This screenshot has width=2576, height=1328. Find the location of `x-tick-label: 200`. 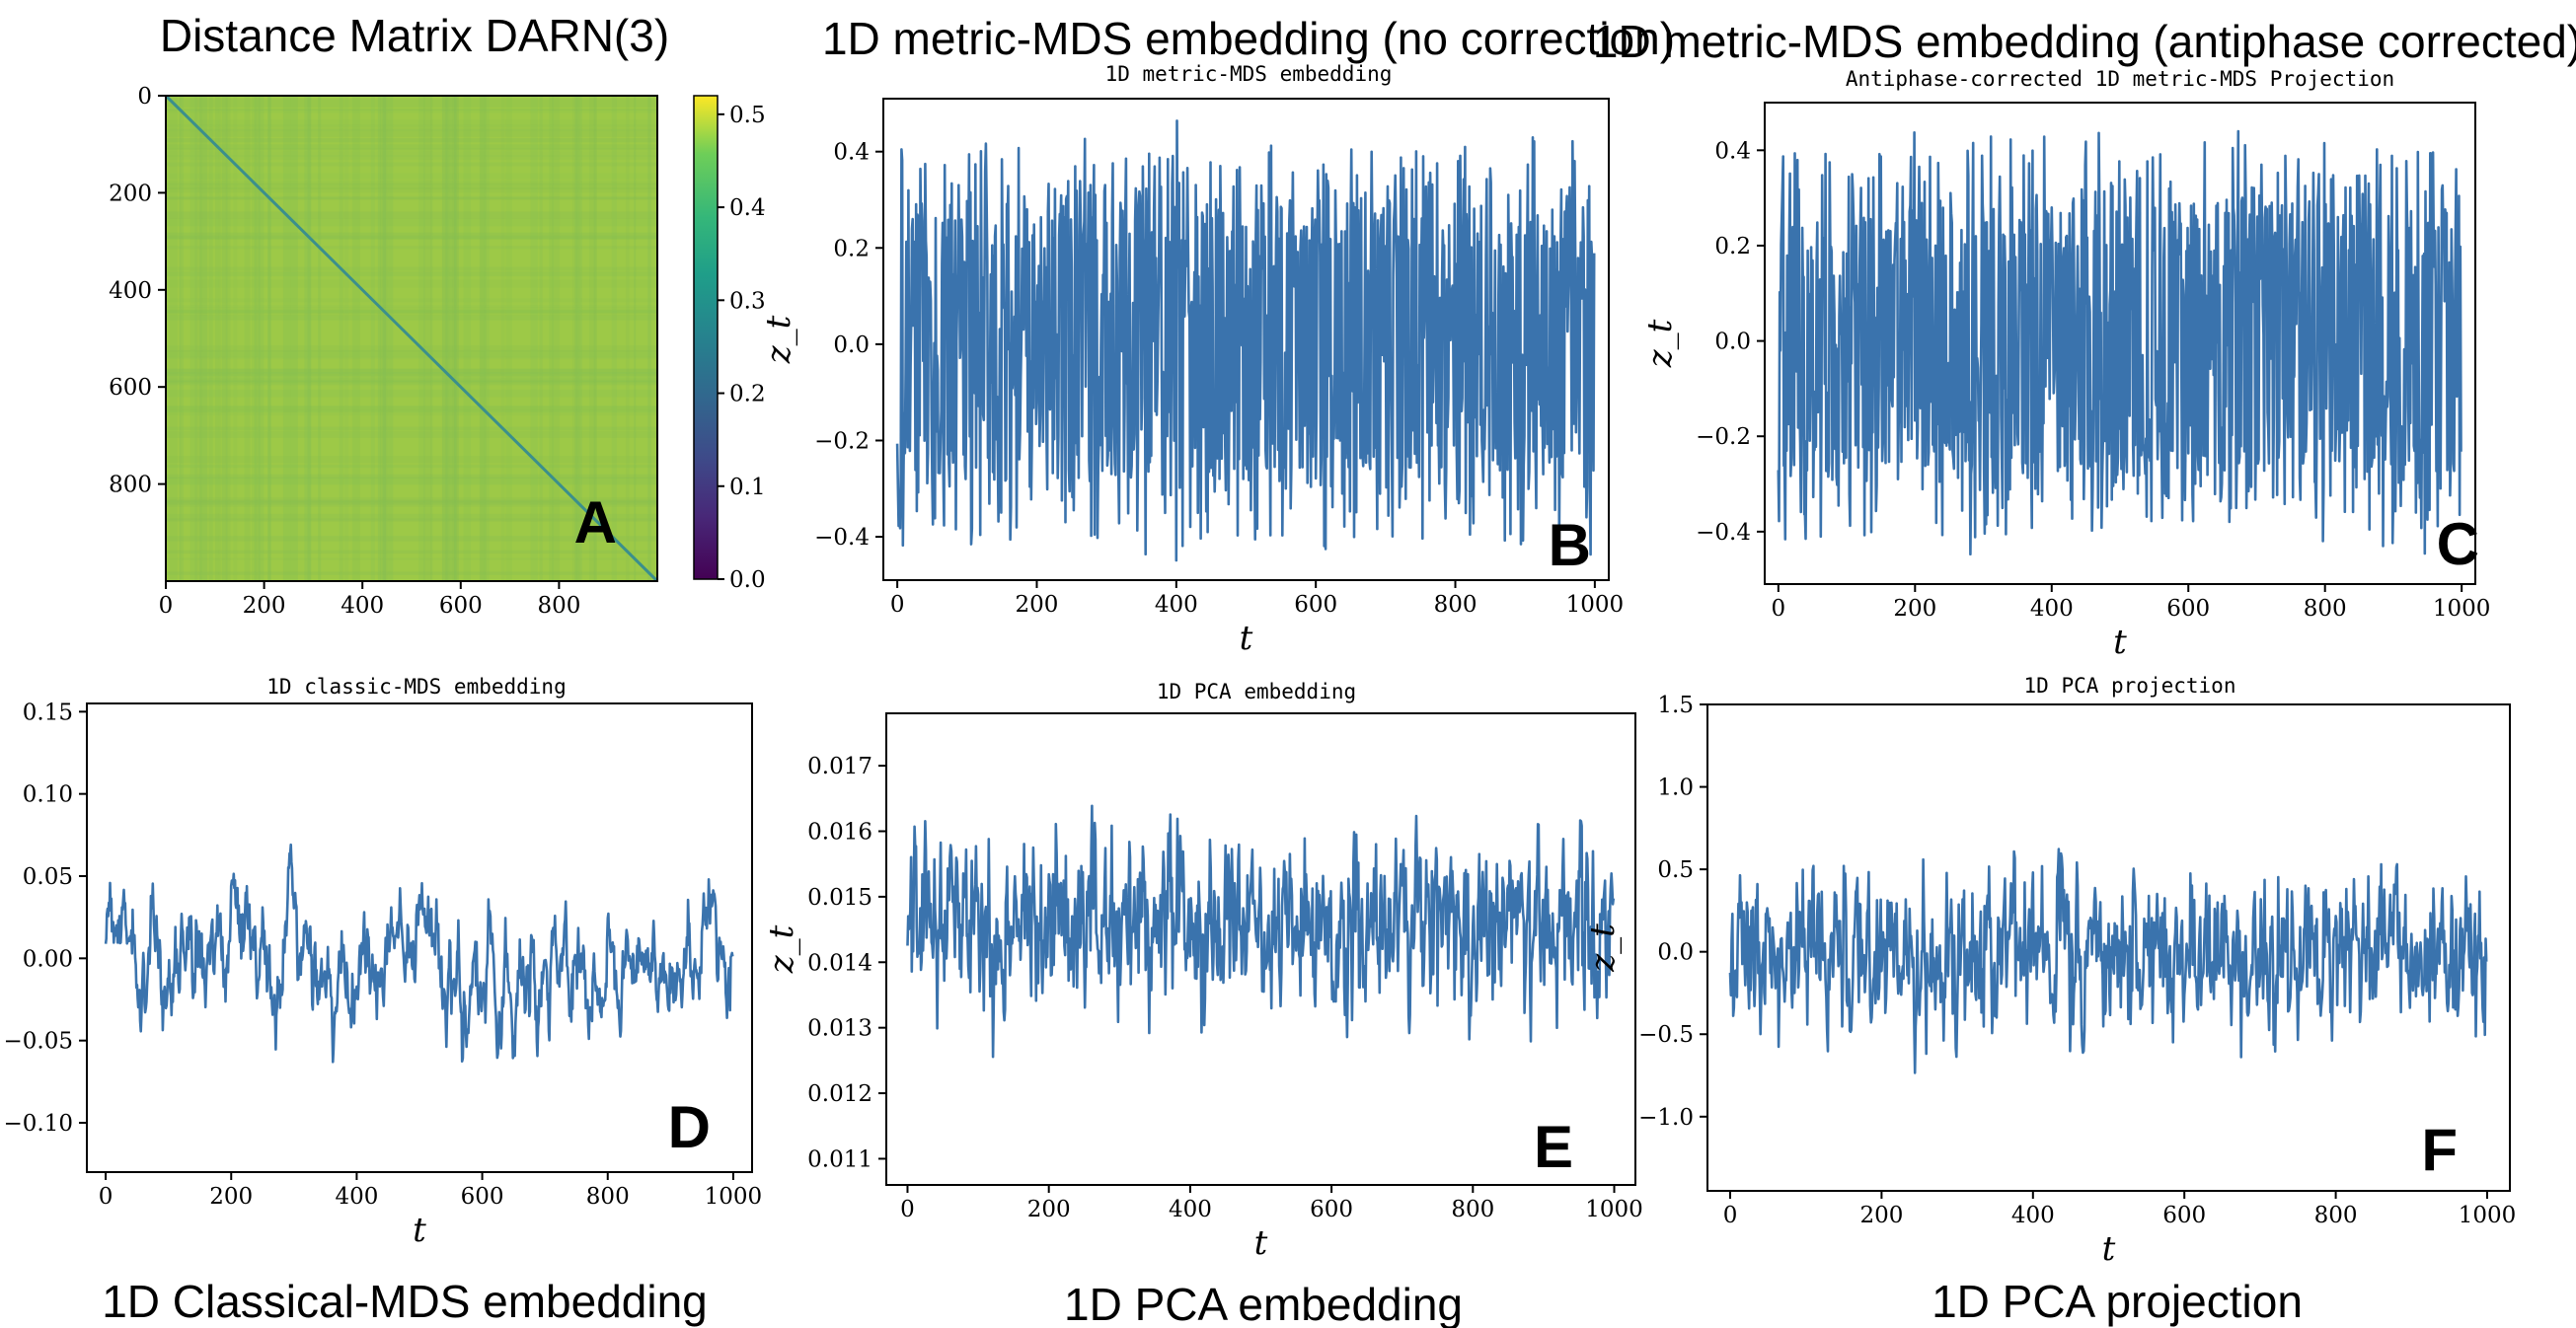

x-tick-label: 200 is located at coordinates (231, 1197).